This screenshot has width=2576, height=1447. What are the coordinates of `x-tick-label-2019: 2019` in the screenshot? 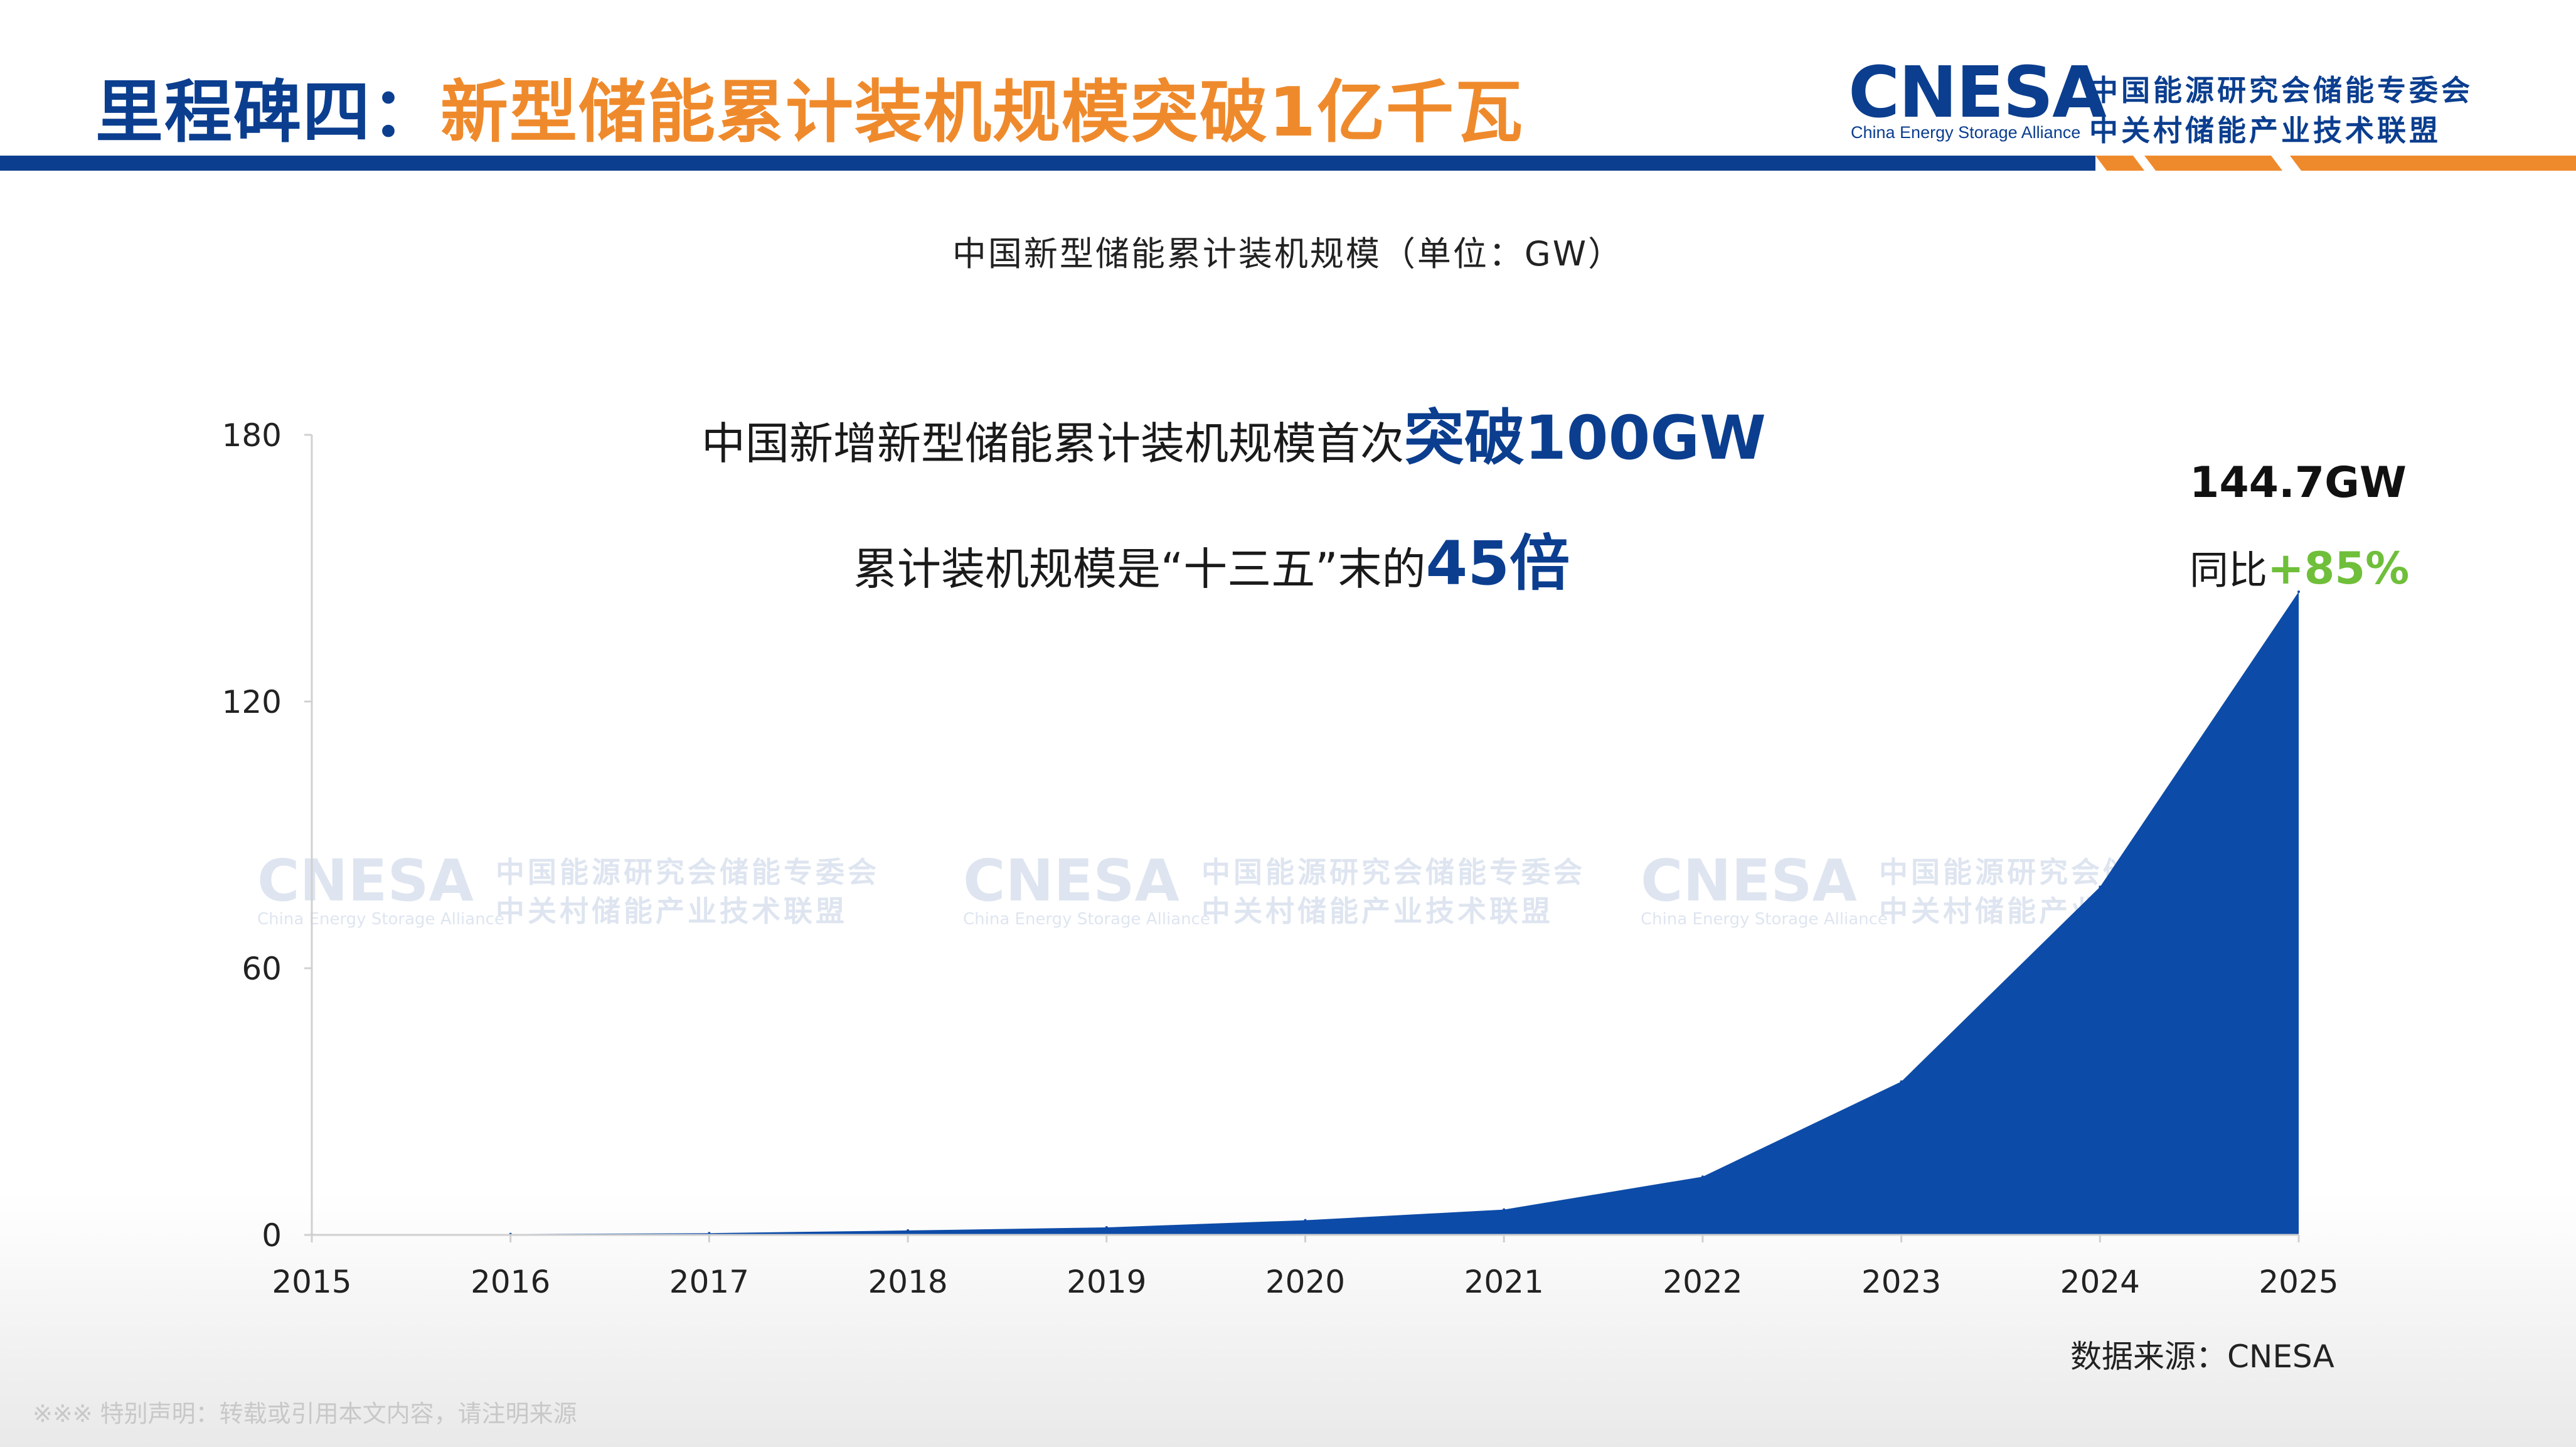 It's located at (1106, 1282).